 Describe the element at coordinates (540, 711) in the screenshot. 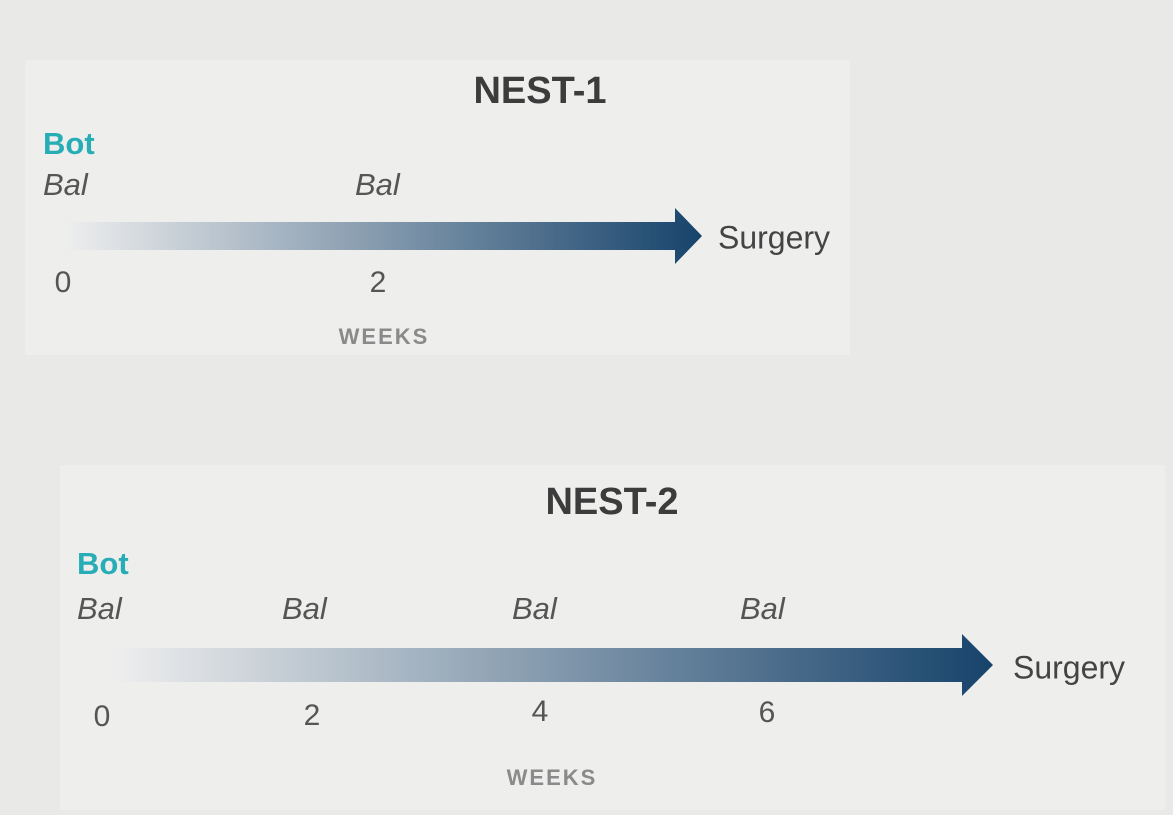

I see `week-label: 4` at that location.